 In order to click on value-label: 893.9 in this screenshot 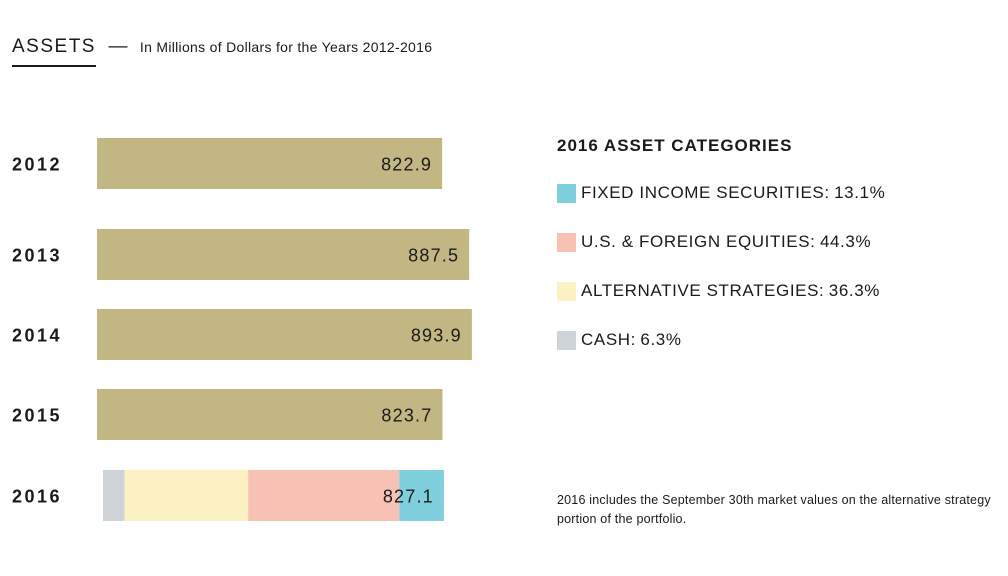, I will do `click(436, 336)`.